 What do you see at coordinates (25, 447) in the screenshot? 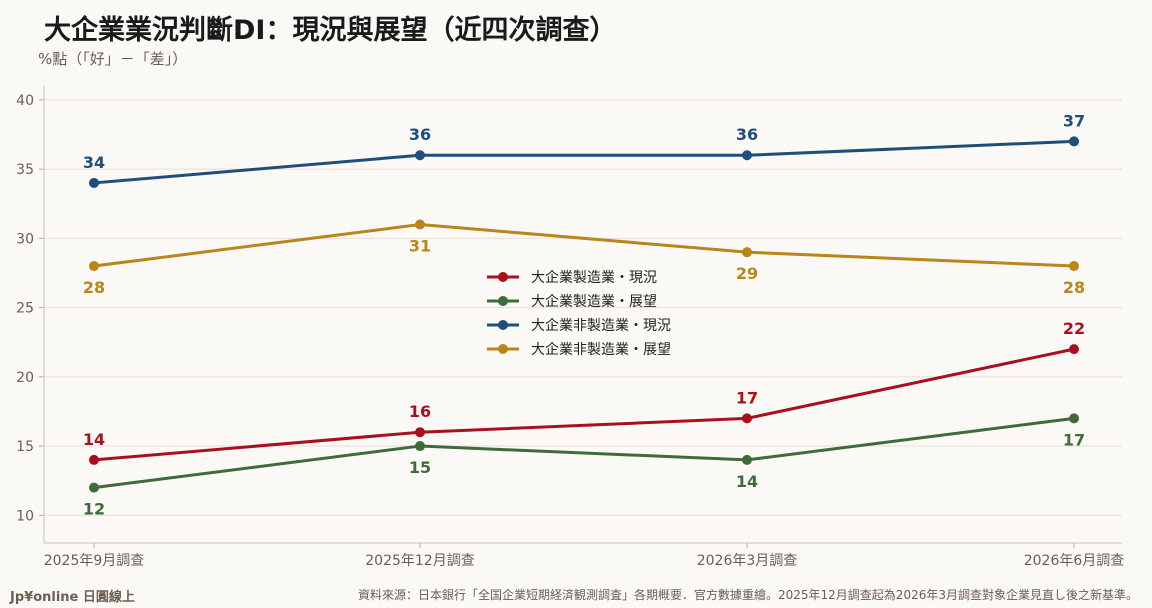
I see `y-tick-label: 15` at bounding box center [25, 447].